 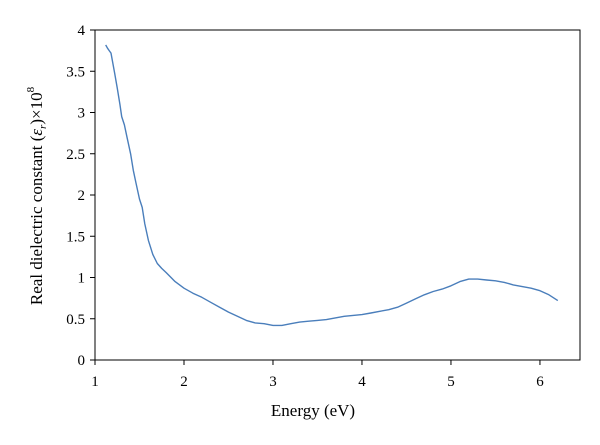 What do you see at coordinates (362, 382) in the screenshot?
I see `x-tick-label: 4` at bounding box center [362, 382].